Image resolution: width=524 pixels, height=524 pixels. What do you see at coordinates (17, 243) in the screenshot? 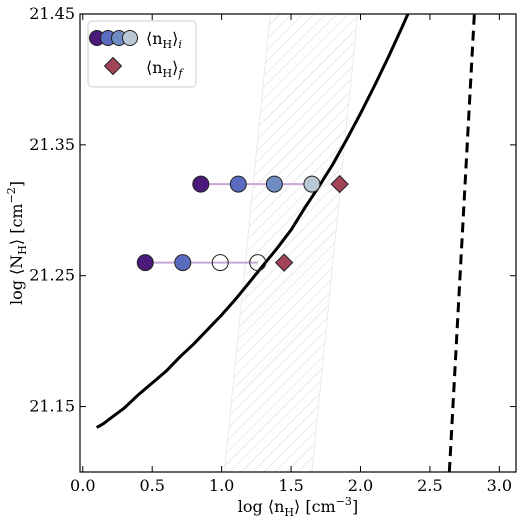
I see `y-axis-label: log ⟨NH⟩ [cm−2]` at bounding box center [17, 243].